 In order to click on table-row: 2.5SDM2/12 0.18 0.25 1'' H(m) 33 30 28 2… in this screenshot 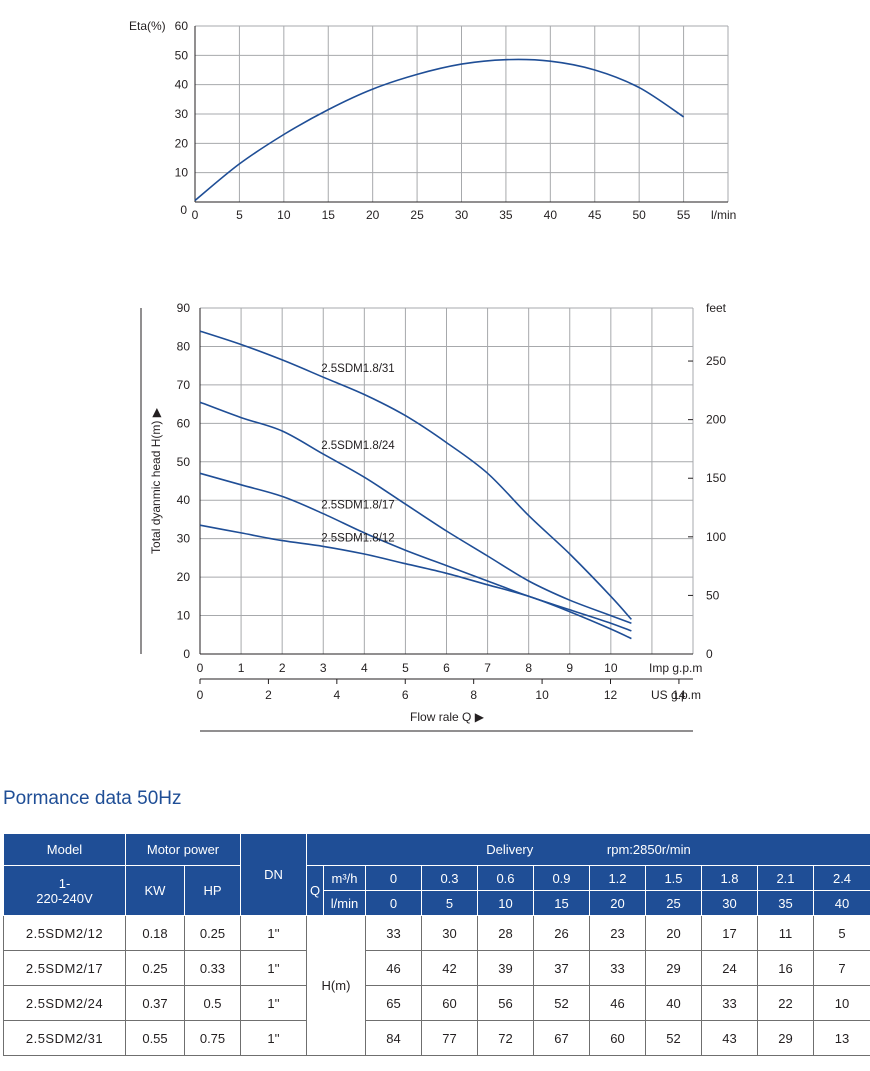, I will do `click(436, 985)`.